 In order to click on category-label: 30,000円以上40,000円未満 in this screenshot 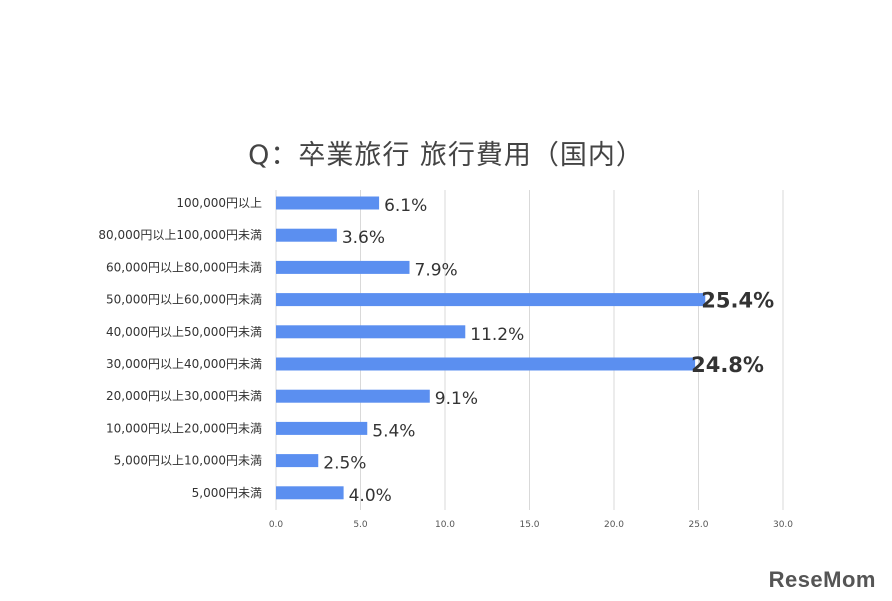, I will do `click(184, 364)`.